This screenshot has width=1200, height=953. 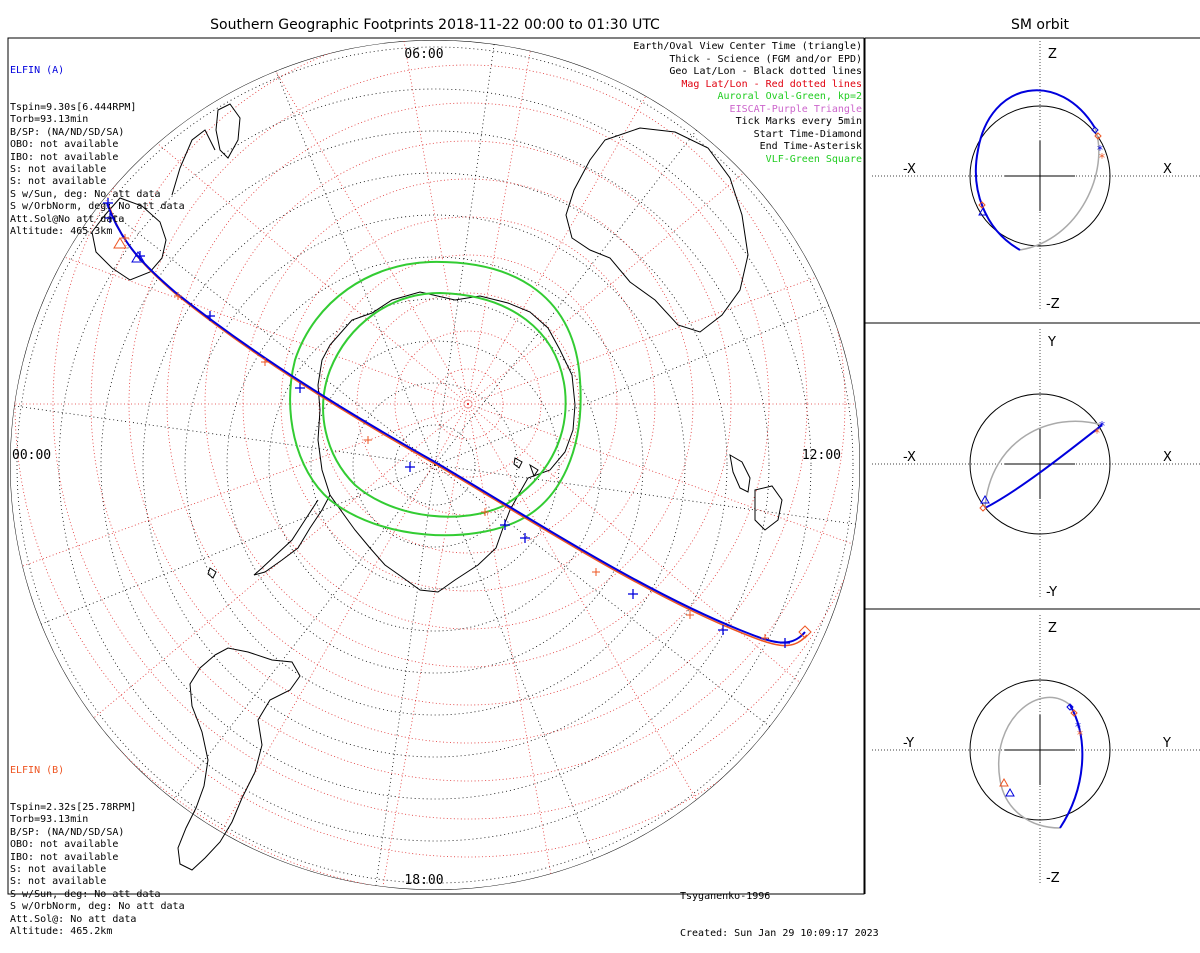 I want to click on model-label: Tsyganenko-1996, so click(x=725, y=896).